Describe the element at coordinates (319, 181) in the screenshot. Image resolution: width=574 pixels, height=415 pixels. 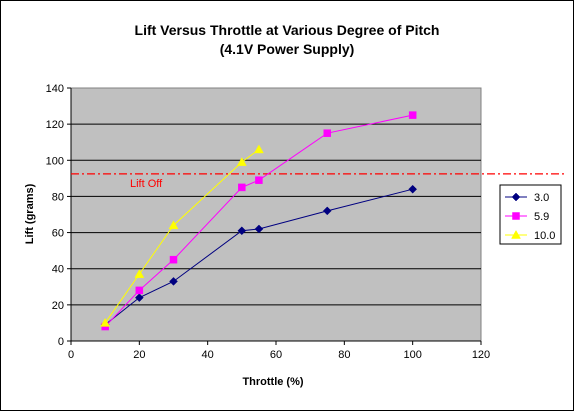
I see `lift-off-reference: Lift Off` at that location.